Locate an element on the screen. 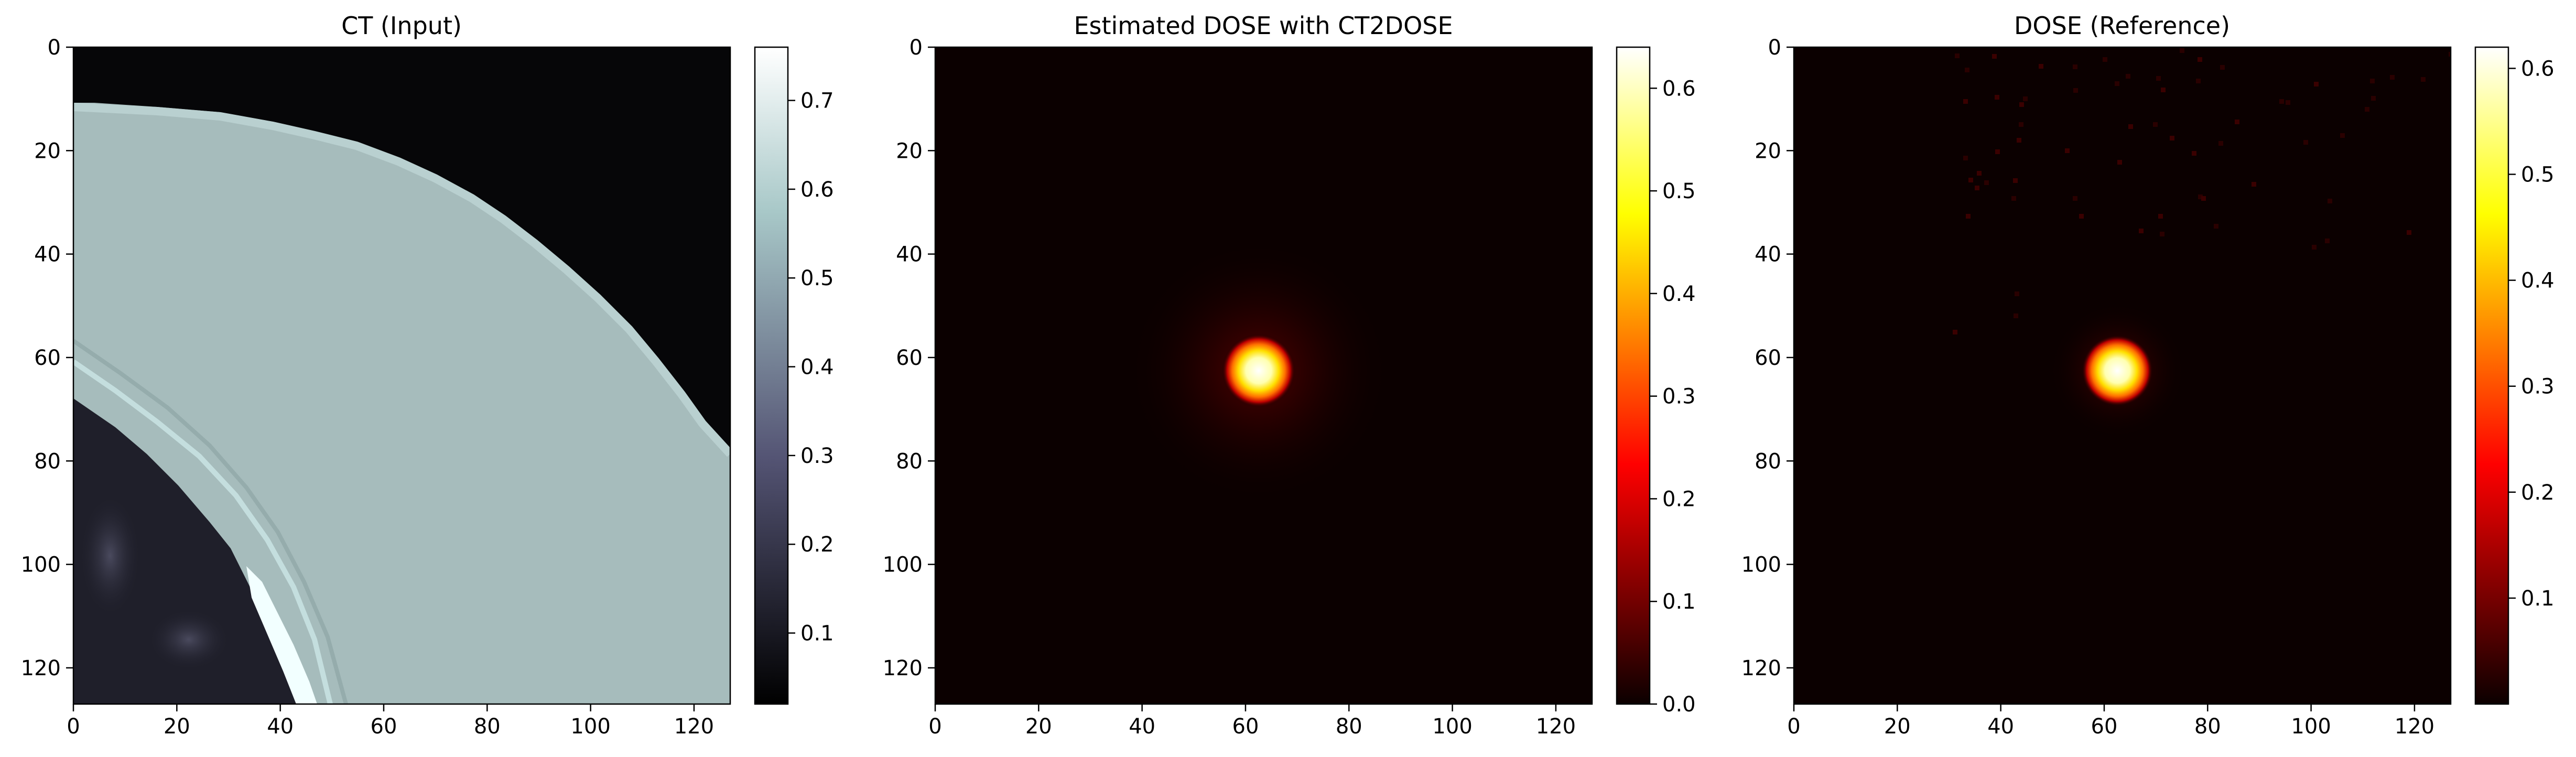 The width and height of the screenshot is (2576, 757). ct-bright-rib is located at coordinates (281, 635).